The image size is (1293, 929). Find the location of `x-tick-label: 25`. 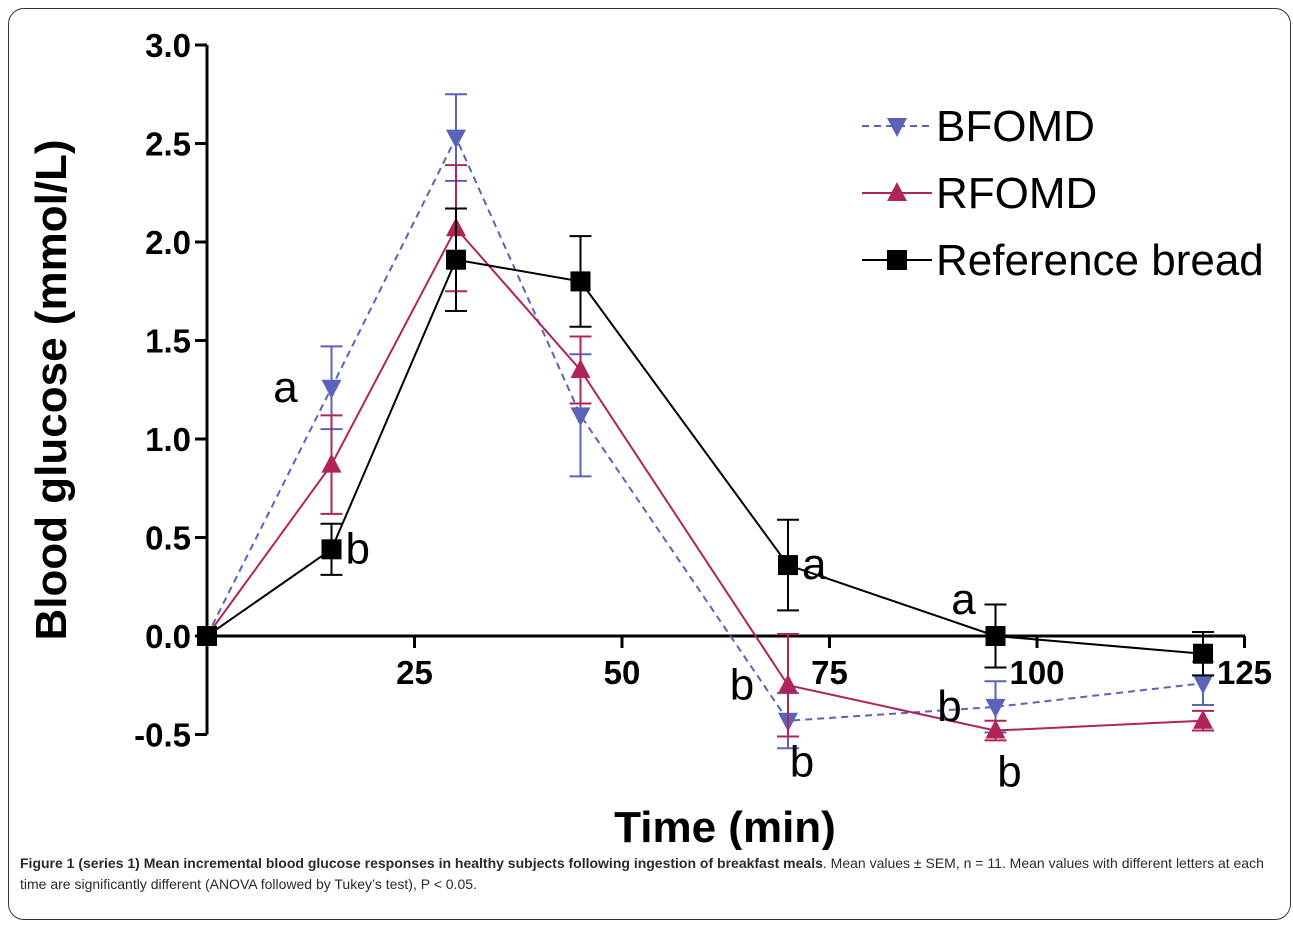

x-tick-label: 25 is located at coordinates (414, 672).